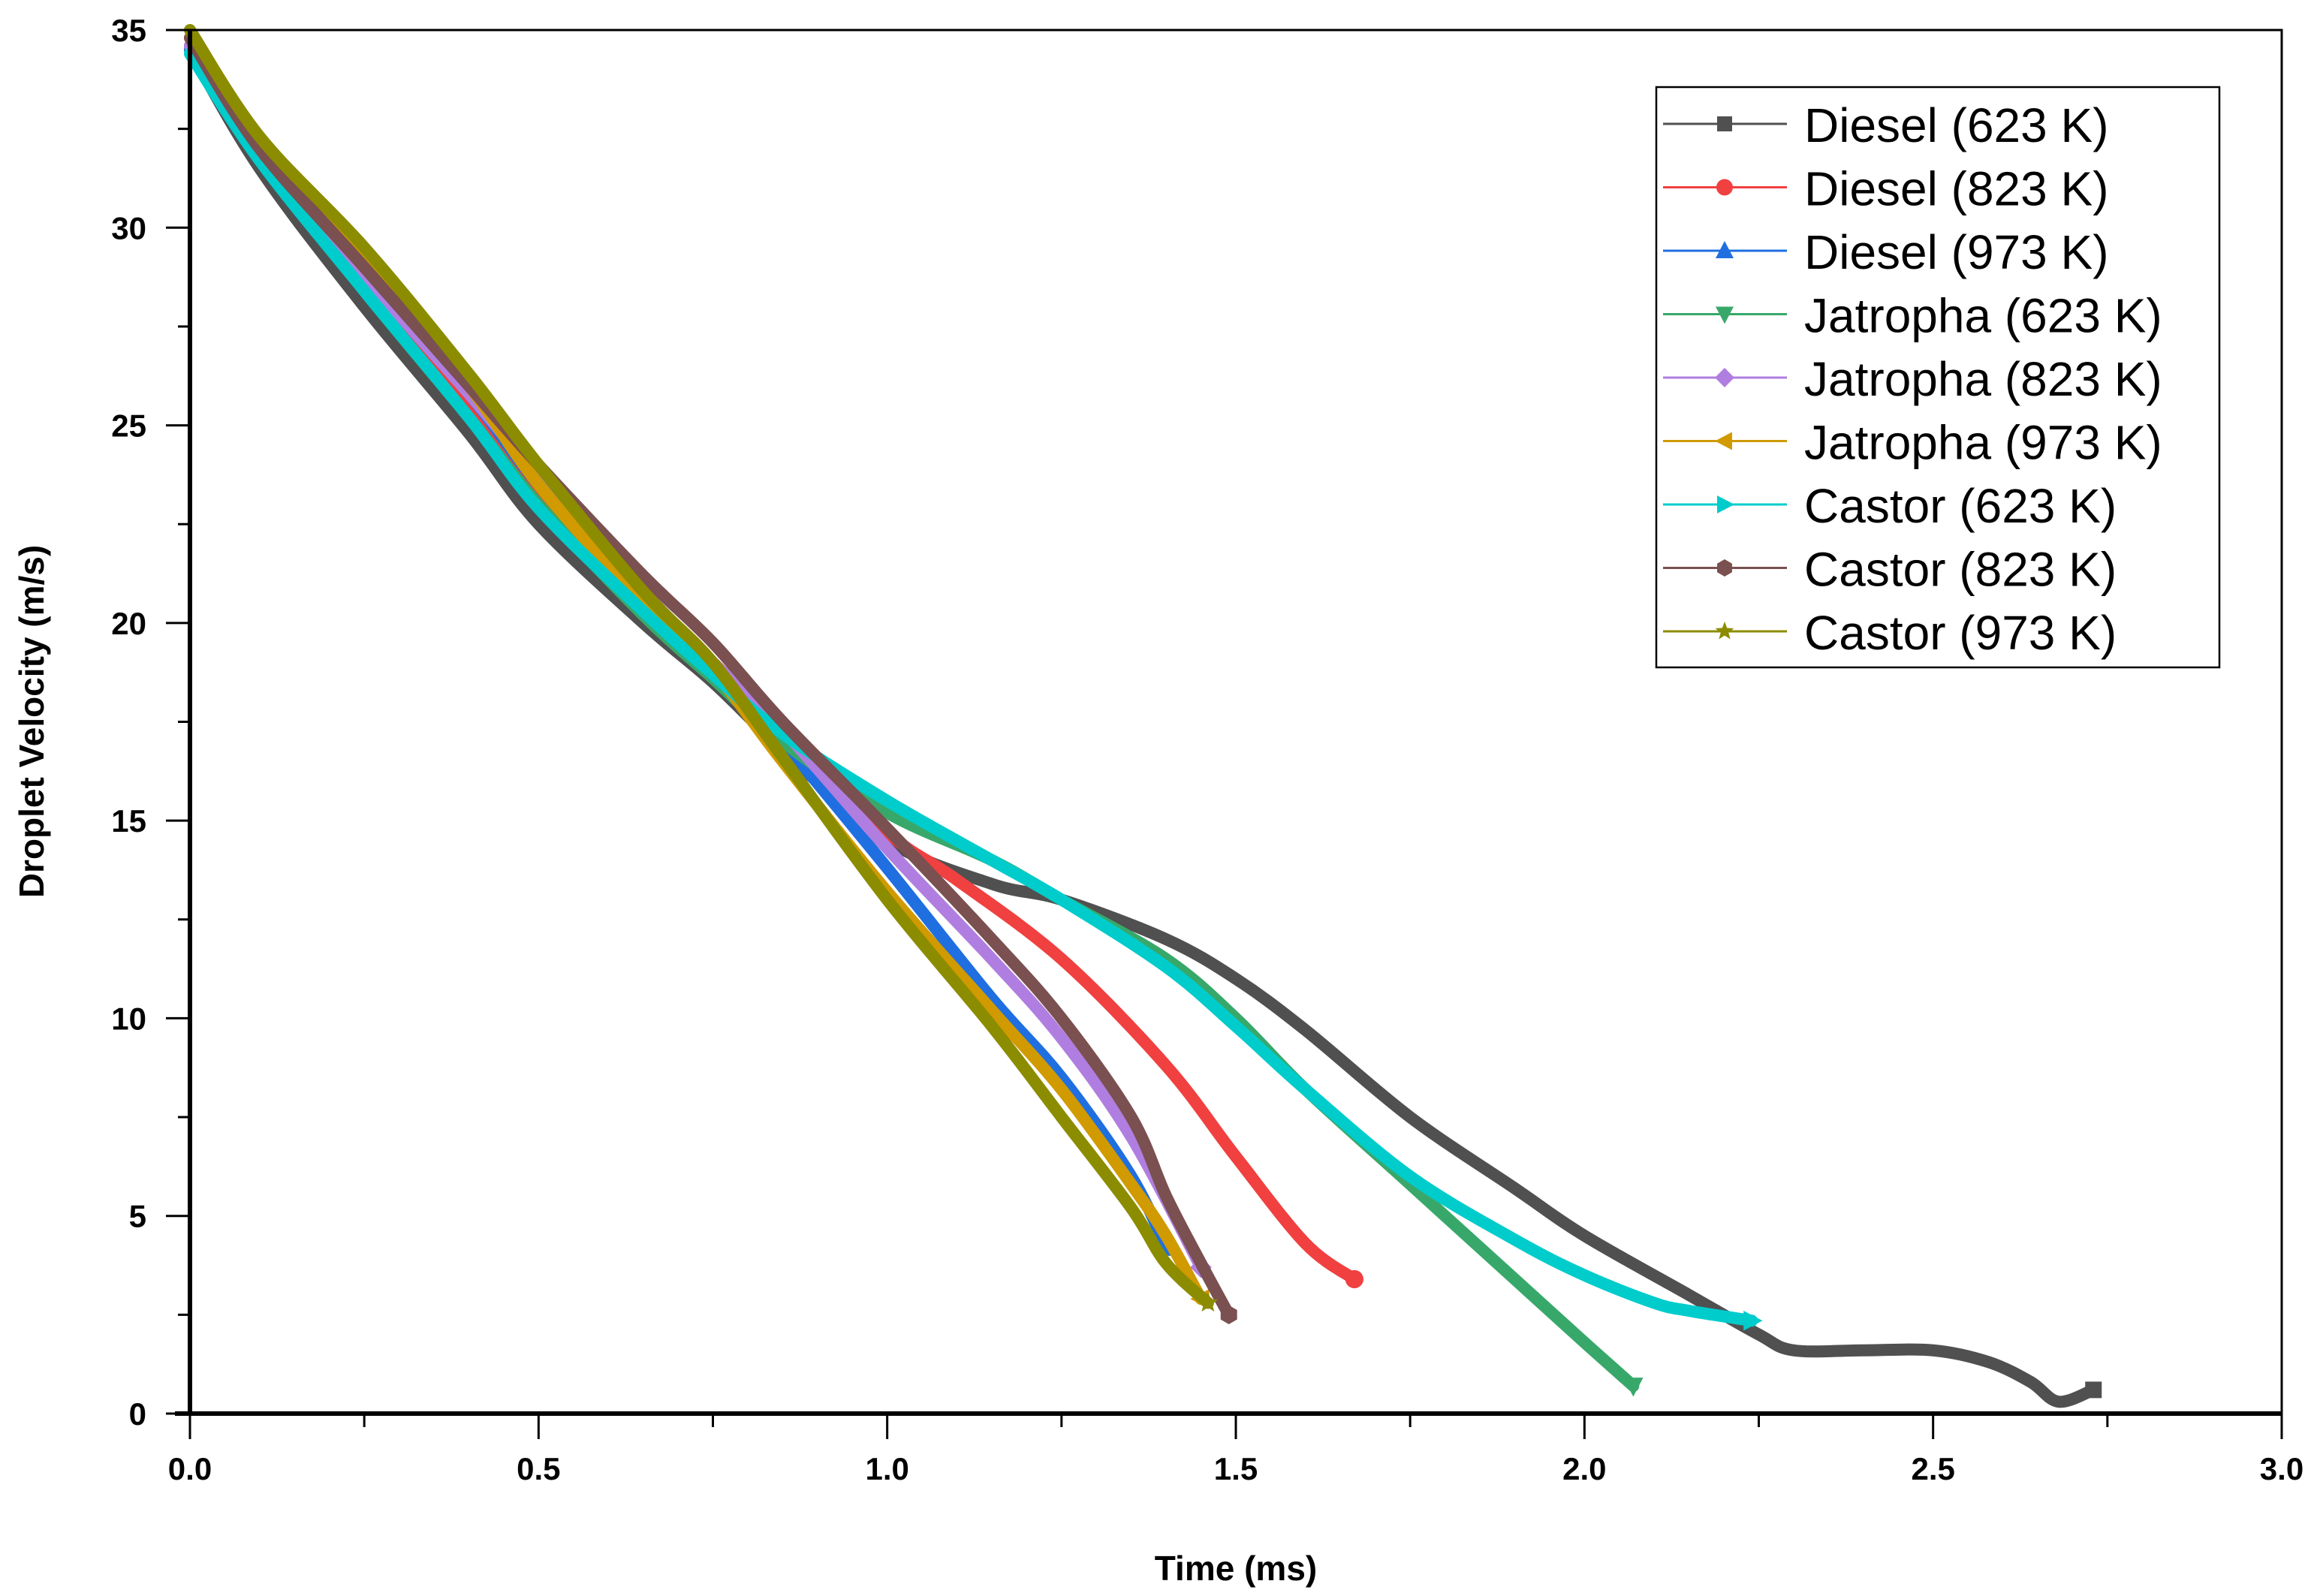 The width and height of the screenshot is (2314, 1596). What do you see at coordinates (1983, 443) in the screenshot?
I see `legend-label: Jatropha (973 K)` at bounding box center [1983, 443].